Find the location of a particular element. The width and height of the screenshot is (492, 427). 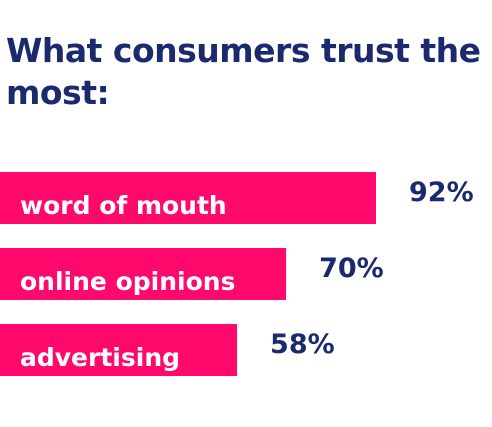

bar-label-advertising: advertising is located at coordinates (100, 357).